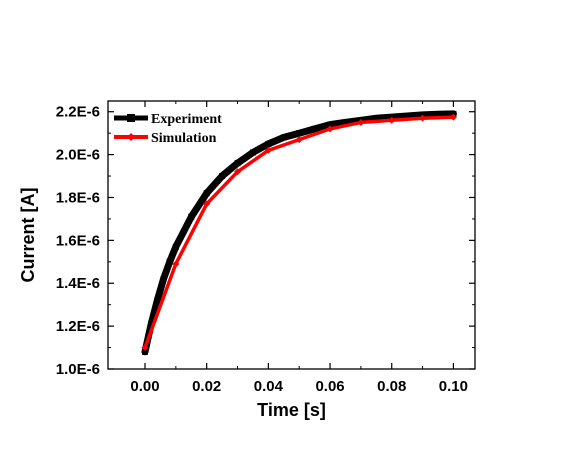 This screenshot has width=574, height=475. I want to click on legend: Experiment Simulation, so click(168, 129).